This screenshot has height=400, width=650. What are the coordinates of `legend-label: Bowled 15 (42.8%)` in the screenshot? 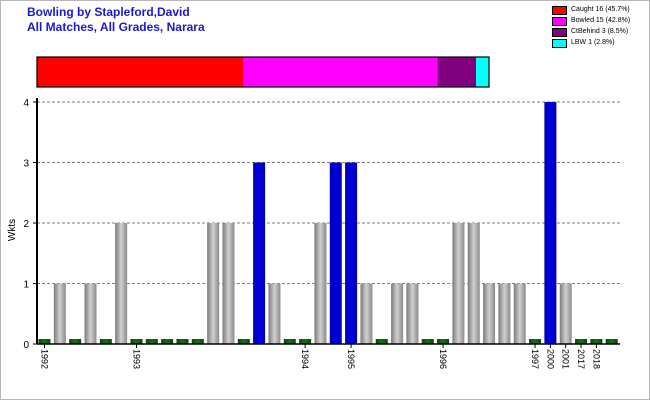 It's located at (601, 20).